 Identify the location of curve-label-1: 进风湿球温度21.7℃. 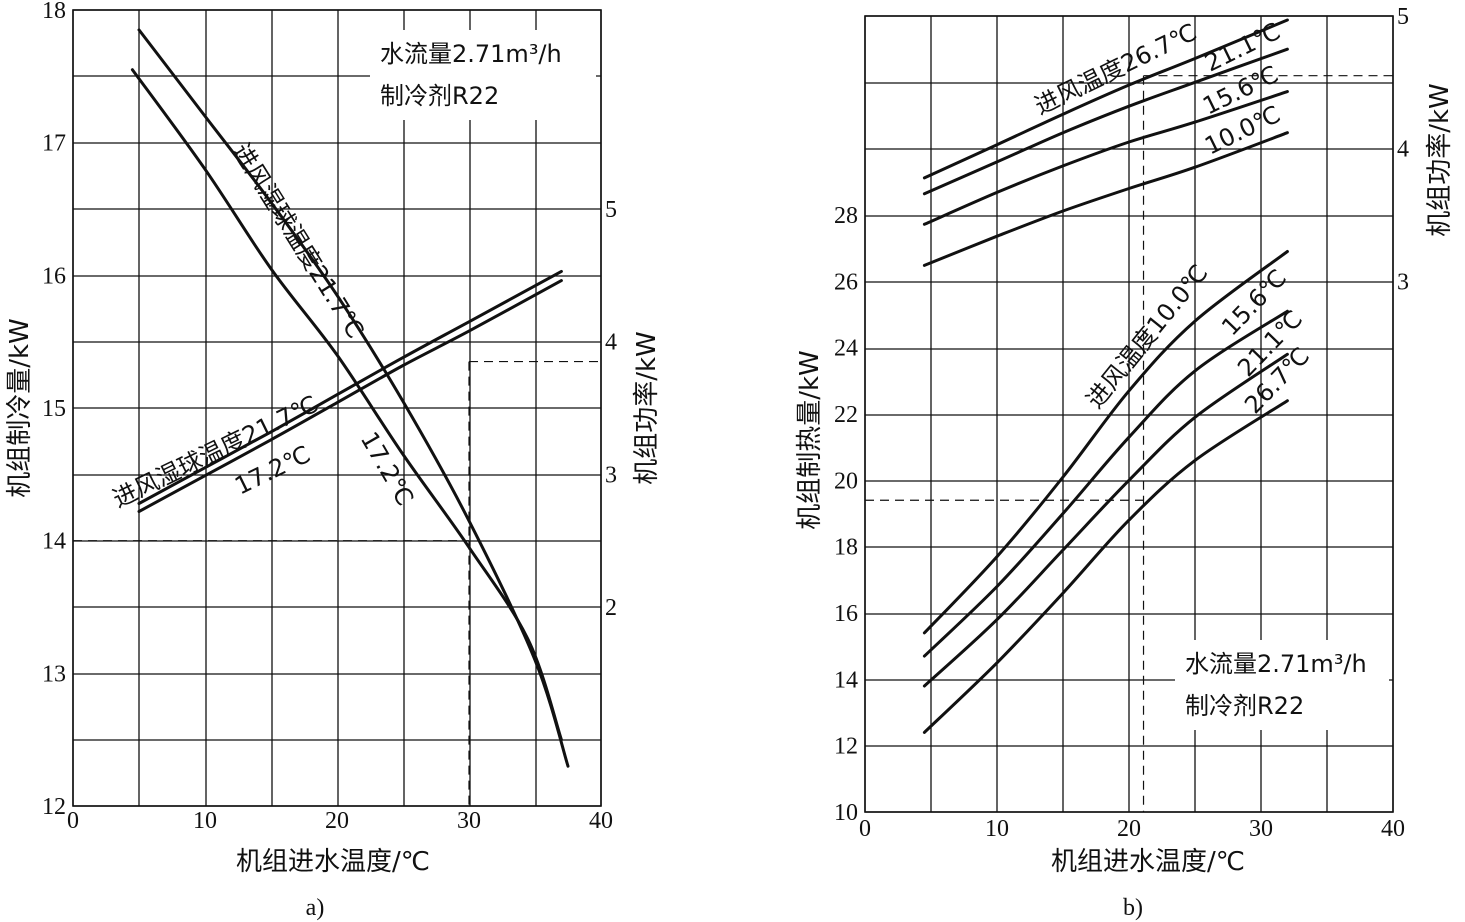
(298, 240).